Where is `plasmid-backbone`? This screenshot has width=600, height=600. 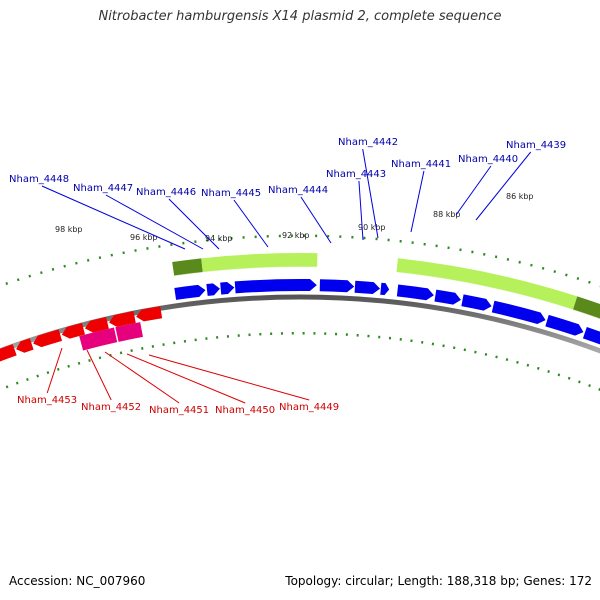 plasmid-backbone is located at coordinates (300, 324).